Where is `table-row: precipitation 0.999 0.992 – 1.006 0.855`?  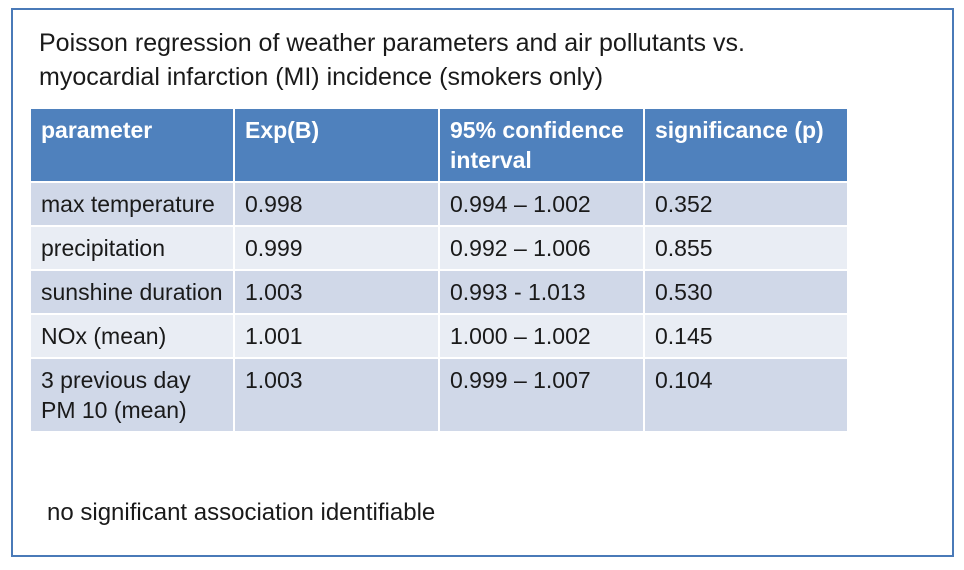 table-row: precipitation 0.999 0.992 – 1.006 0.855 is located at coordinates (439, 248).